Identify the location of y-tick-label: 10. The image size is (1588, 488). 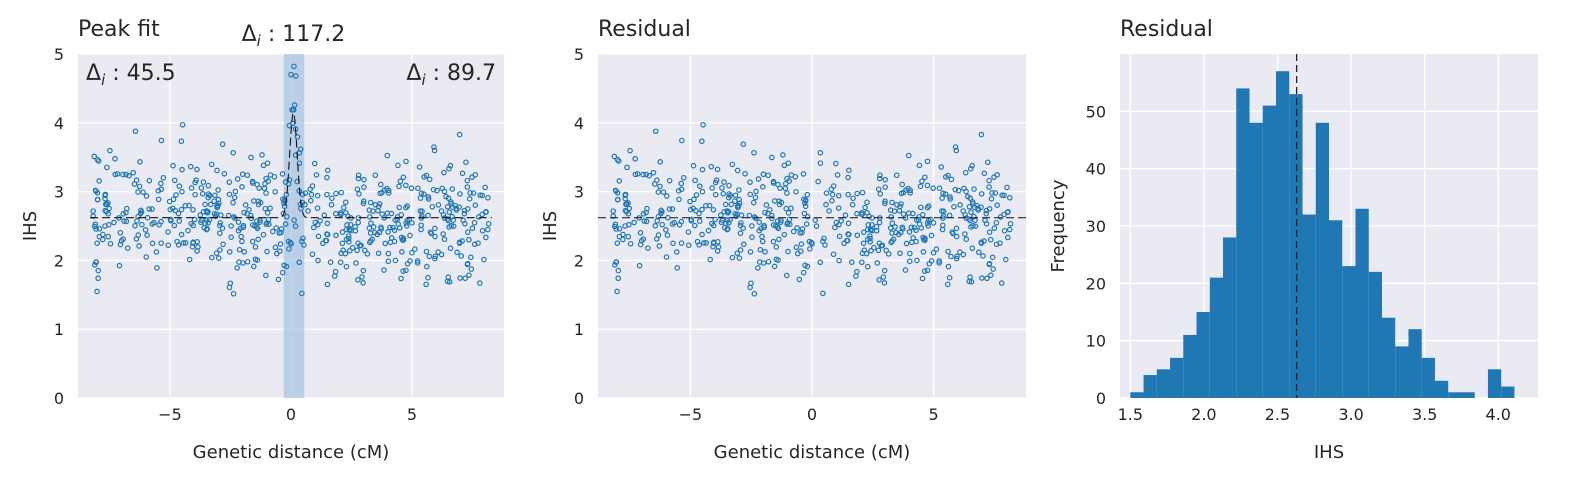
(1096, 341).